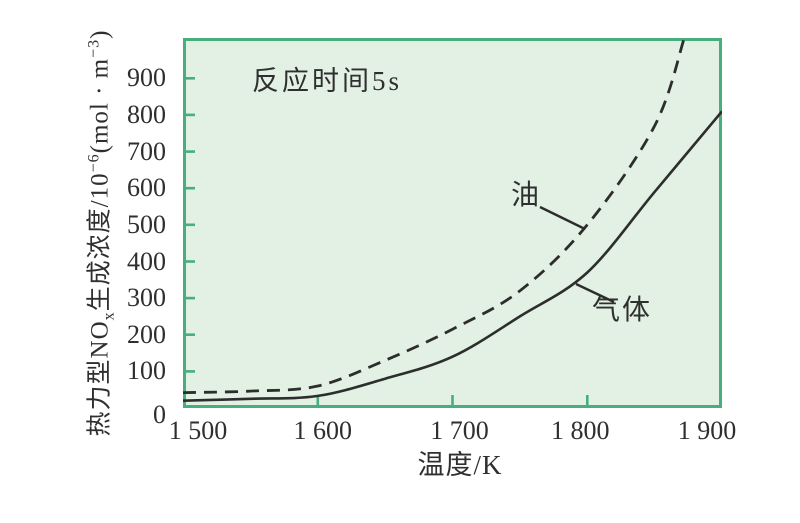 The width and height of the screenshot is (800, 523). What do you see at coordinates (146, 298) in the screenshot?
I see `y-tick-label: 300` at bounding box center [146, 298].